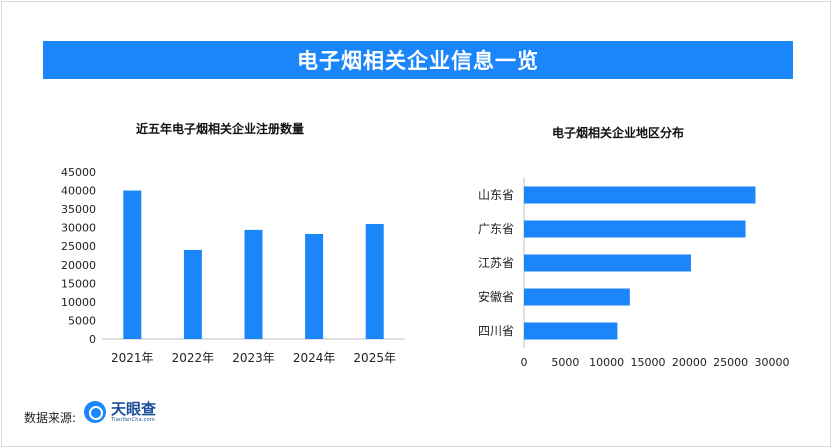 The height and width of the screenshot is (448, 832). I want to click on y-tick-label: 10000, so click(78, 302).